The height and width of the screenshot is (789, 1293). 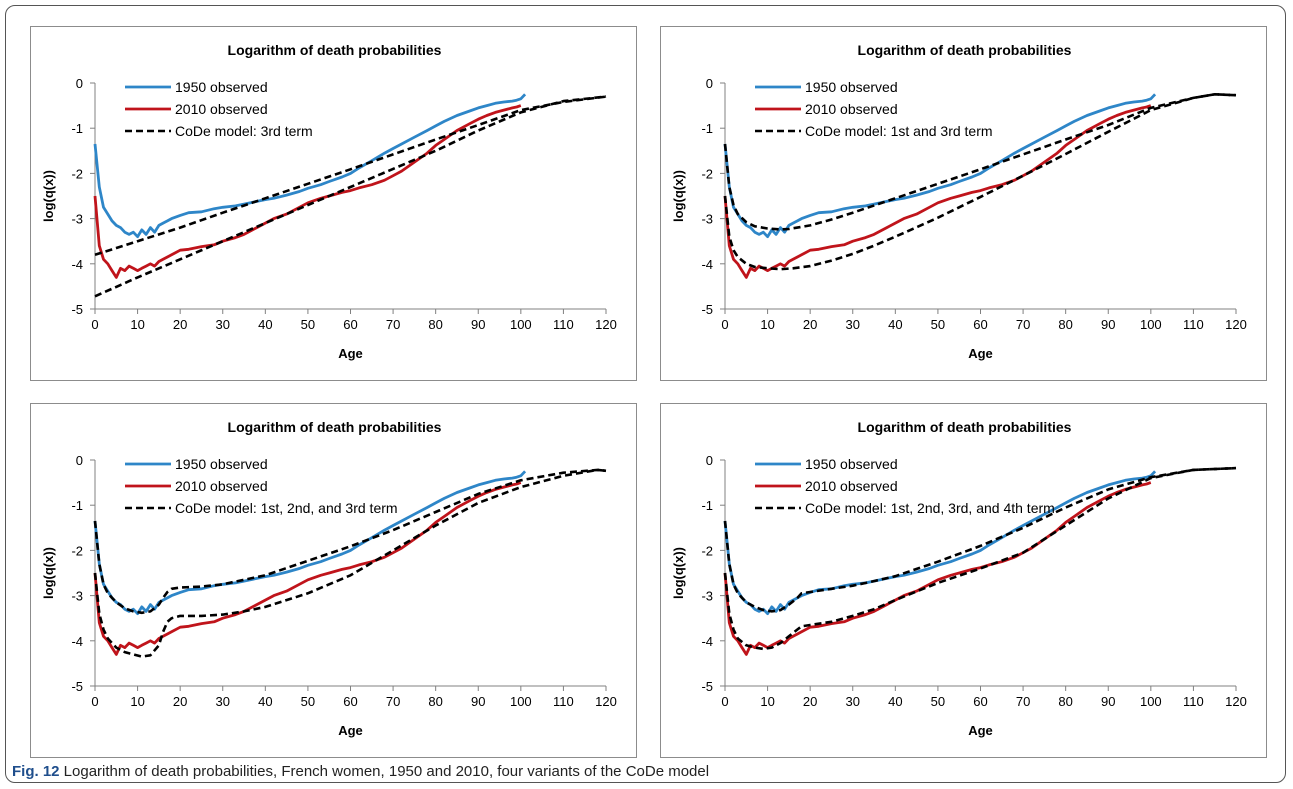 What do you see at coordinates (244, 131) in the screenshot?
I see `legend-entry: CoDe model: 3rd term` at bounding box center [244, 131].